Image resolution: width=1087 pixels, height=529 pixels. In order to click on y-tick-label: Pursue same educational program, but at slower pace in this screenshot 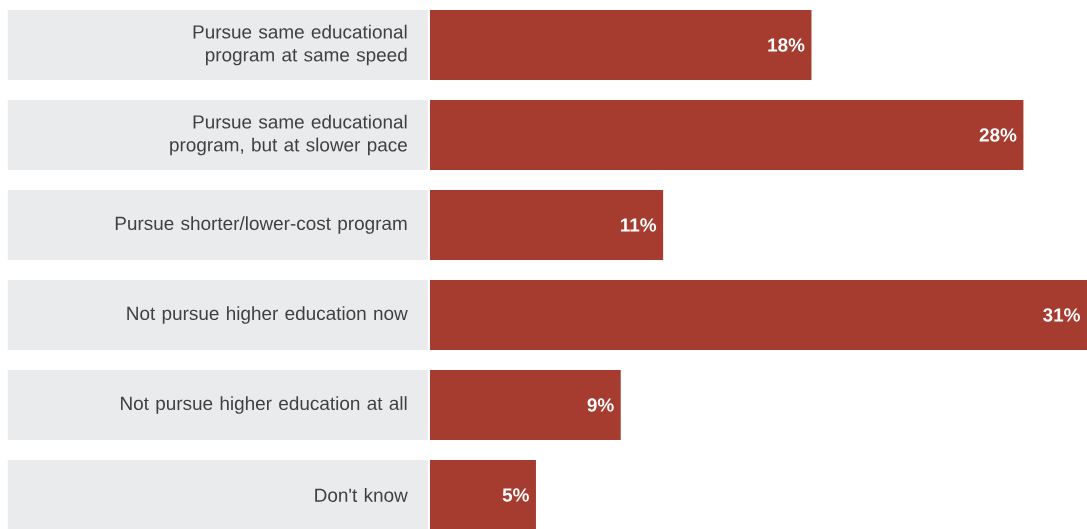, I will do `click(288, 135)`.